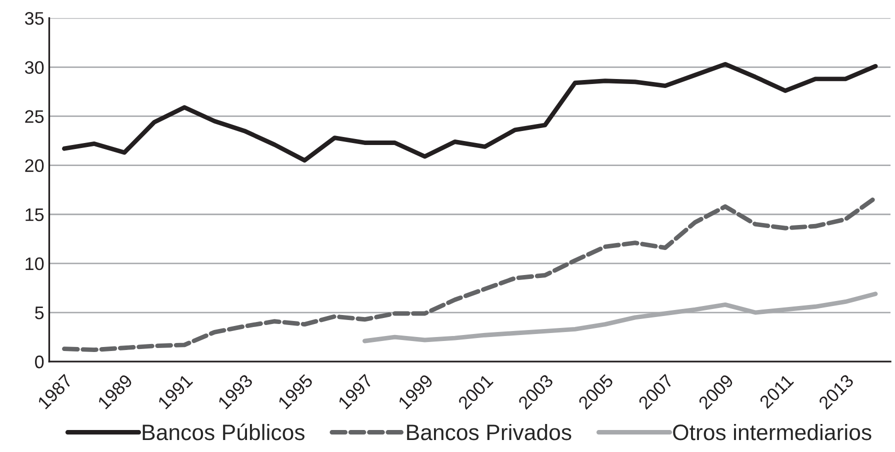  Describe the element at coordinates (39, 362) in the screenshot. I see `y-tick-label: 0` at that location.